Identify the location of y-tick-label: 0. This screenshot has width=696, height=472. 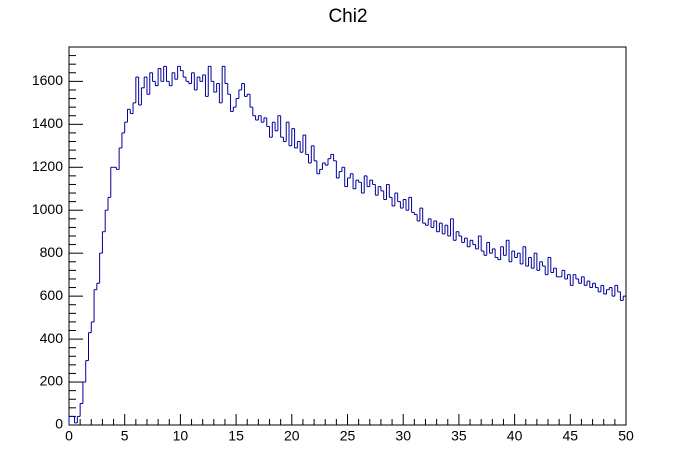
(59, 424).